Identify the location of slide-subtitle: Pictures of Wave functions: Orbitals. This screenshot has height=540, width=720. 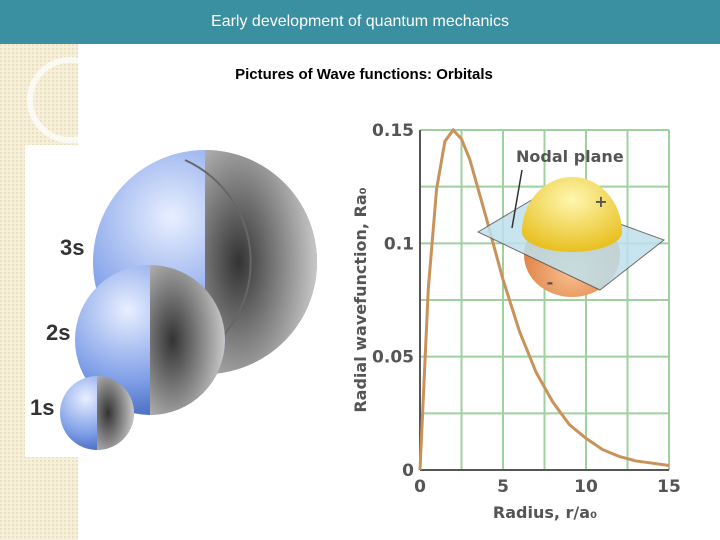
(364, 74).